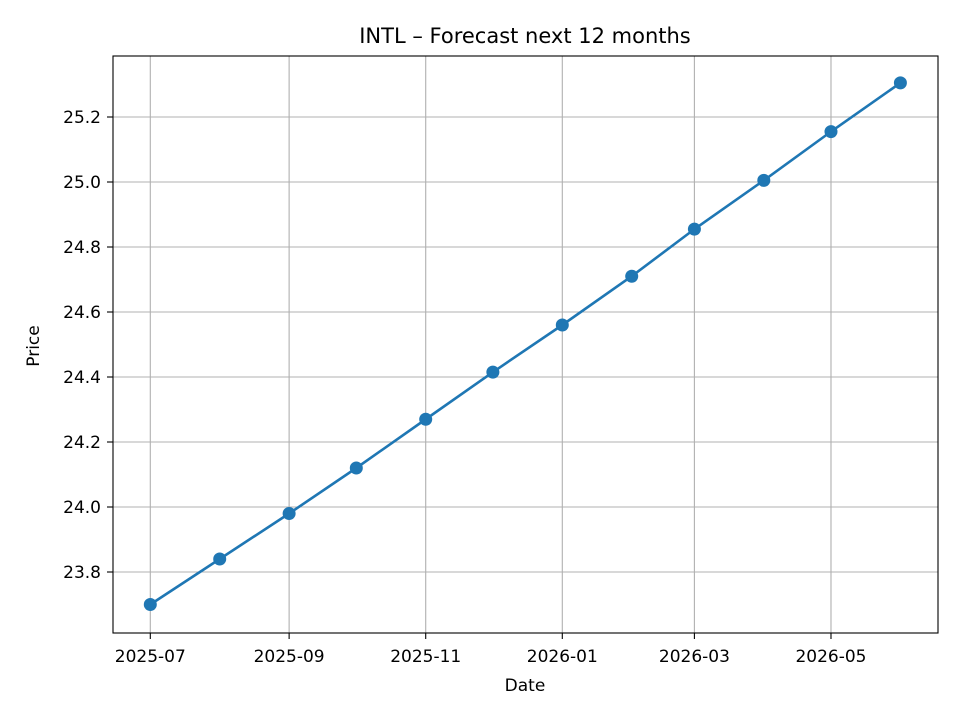 This screenshot has width=960, height=720. I want to click on chart-title: INTL – Forecast next 12 months, so click(525, 36).